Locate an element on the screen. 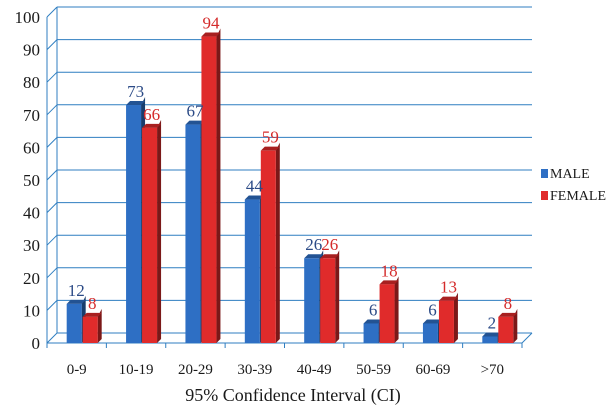 This screenshot has width=616, height=411. y-tick-label: 100 is located at coordinates (28, 17).